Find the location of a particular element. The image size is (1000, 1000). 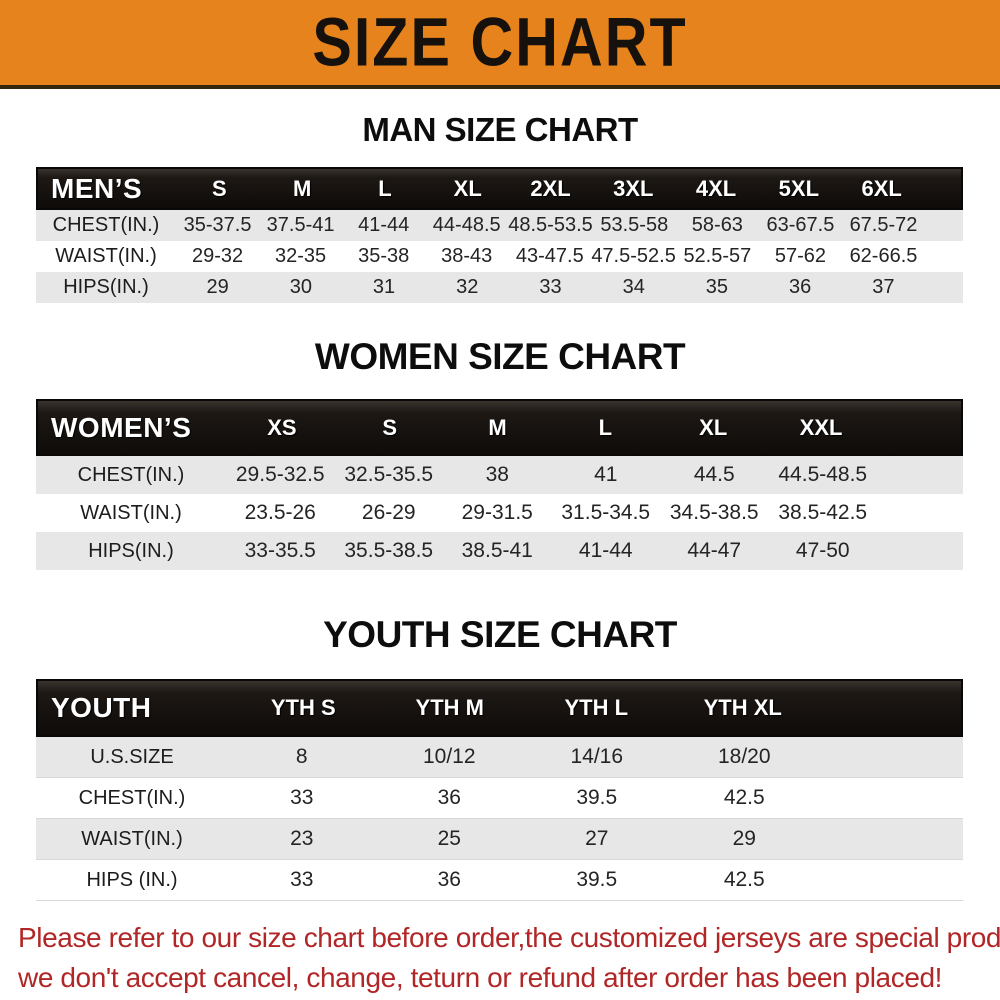

row-label: U.S.SIZE is located at coordinates (132, 756).